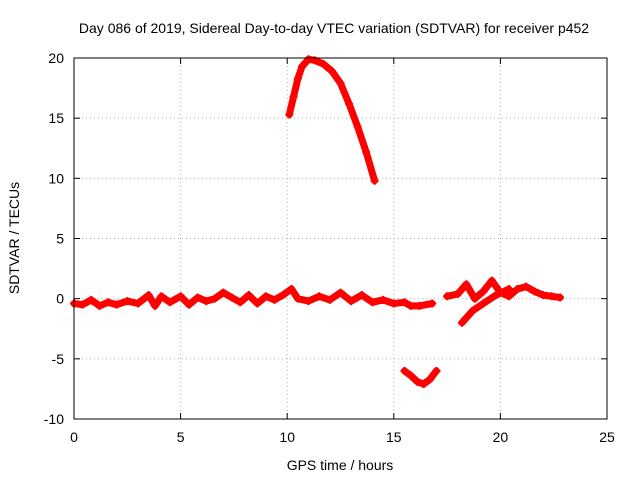 This screenshot has width=640, height=480. What do you see at coordinates (340, 465) in the screenshot?
I see `x-axis-label: GPS time / hours` at bounding box center [340, 465].